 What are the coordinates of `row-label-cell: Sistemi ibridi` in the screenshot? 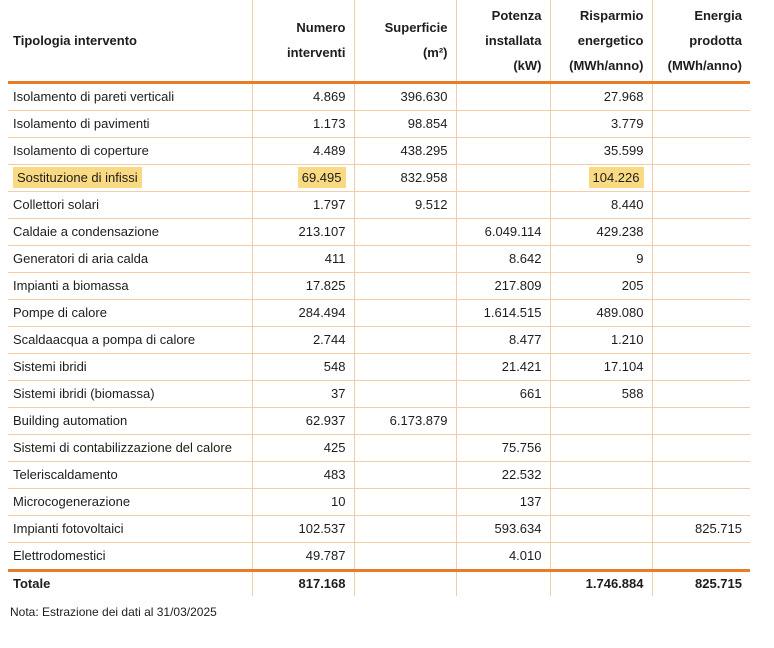 It's located at (130, 367).